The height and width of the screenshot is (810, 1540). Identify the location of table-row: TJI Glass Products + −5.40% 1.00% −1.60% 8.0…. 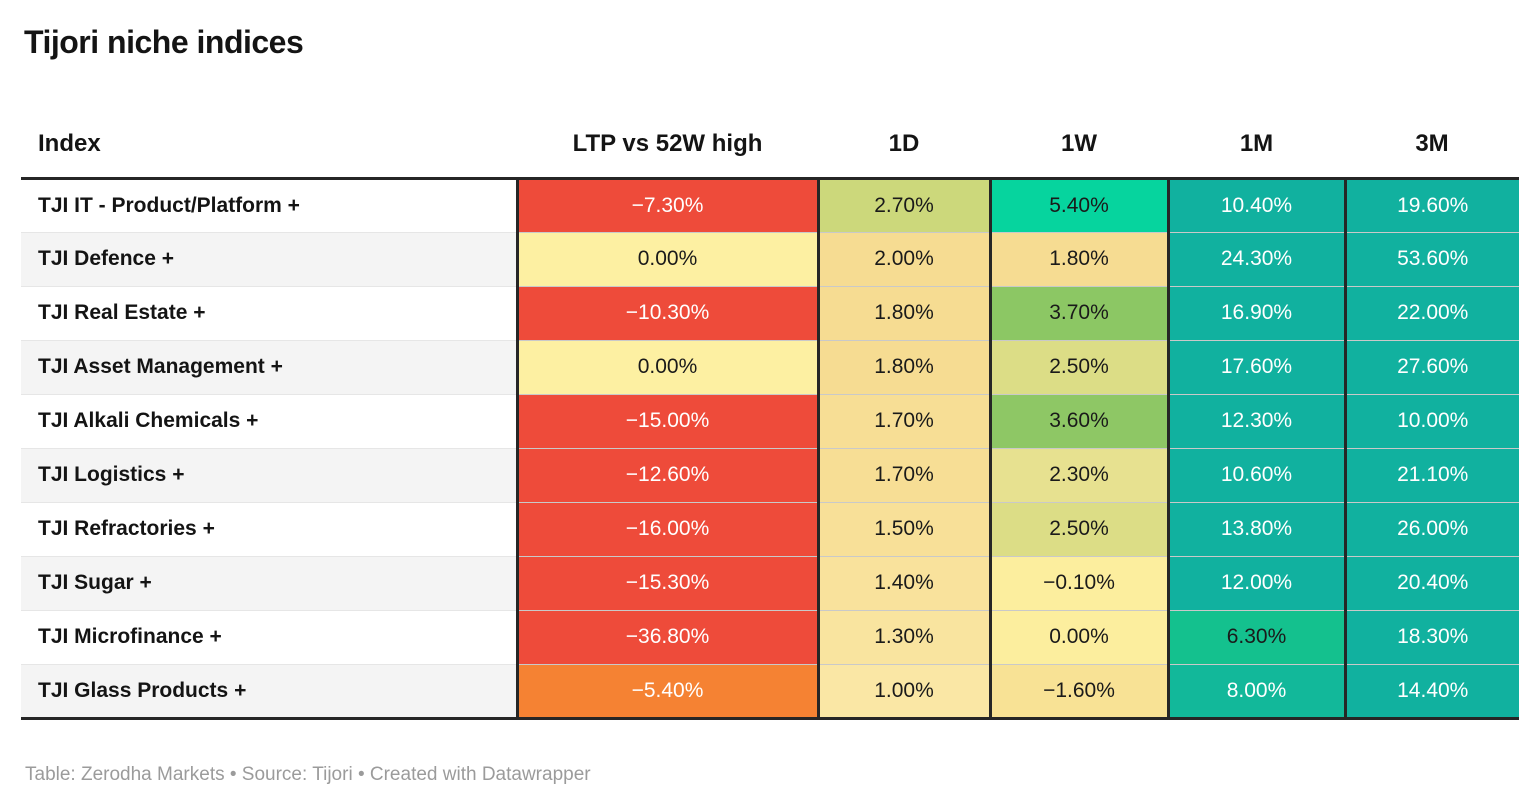
(770, 691).